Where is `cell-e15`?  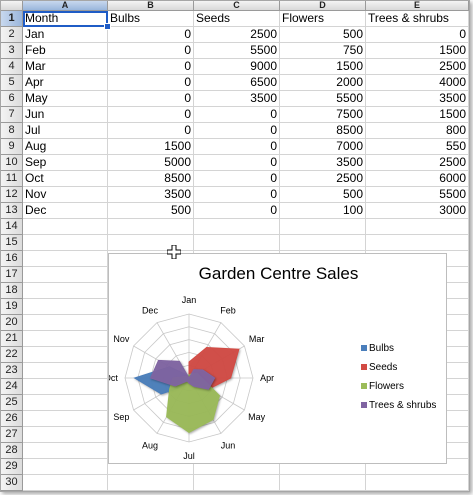 cell-e15 is located at coordinates (417, 243).